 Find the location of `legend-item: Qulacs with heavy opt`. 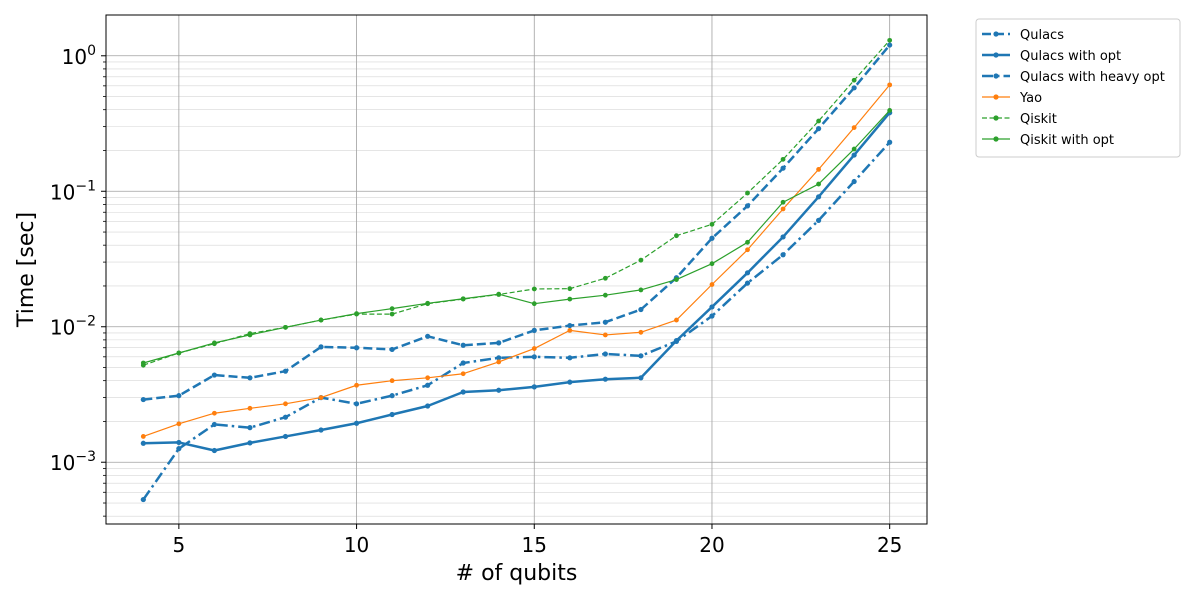

legend-item: Qulacs with heavy opt is located at coordinates (1073, 77).